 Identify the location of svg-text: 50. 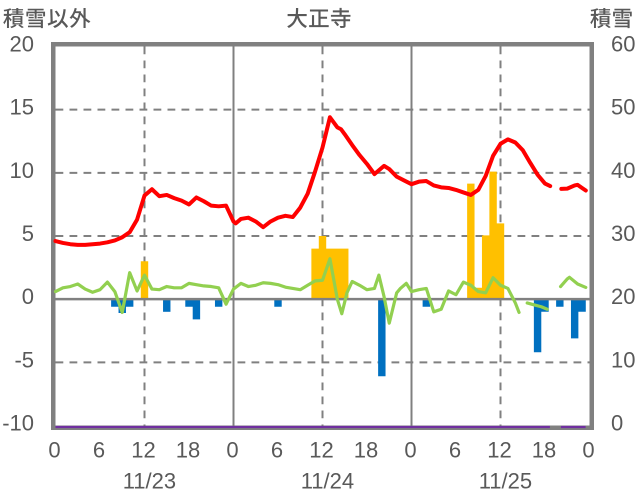
(623, 107).